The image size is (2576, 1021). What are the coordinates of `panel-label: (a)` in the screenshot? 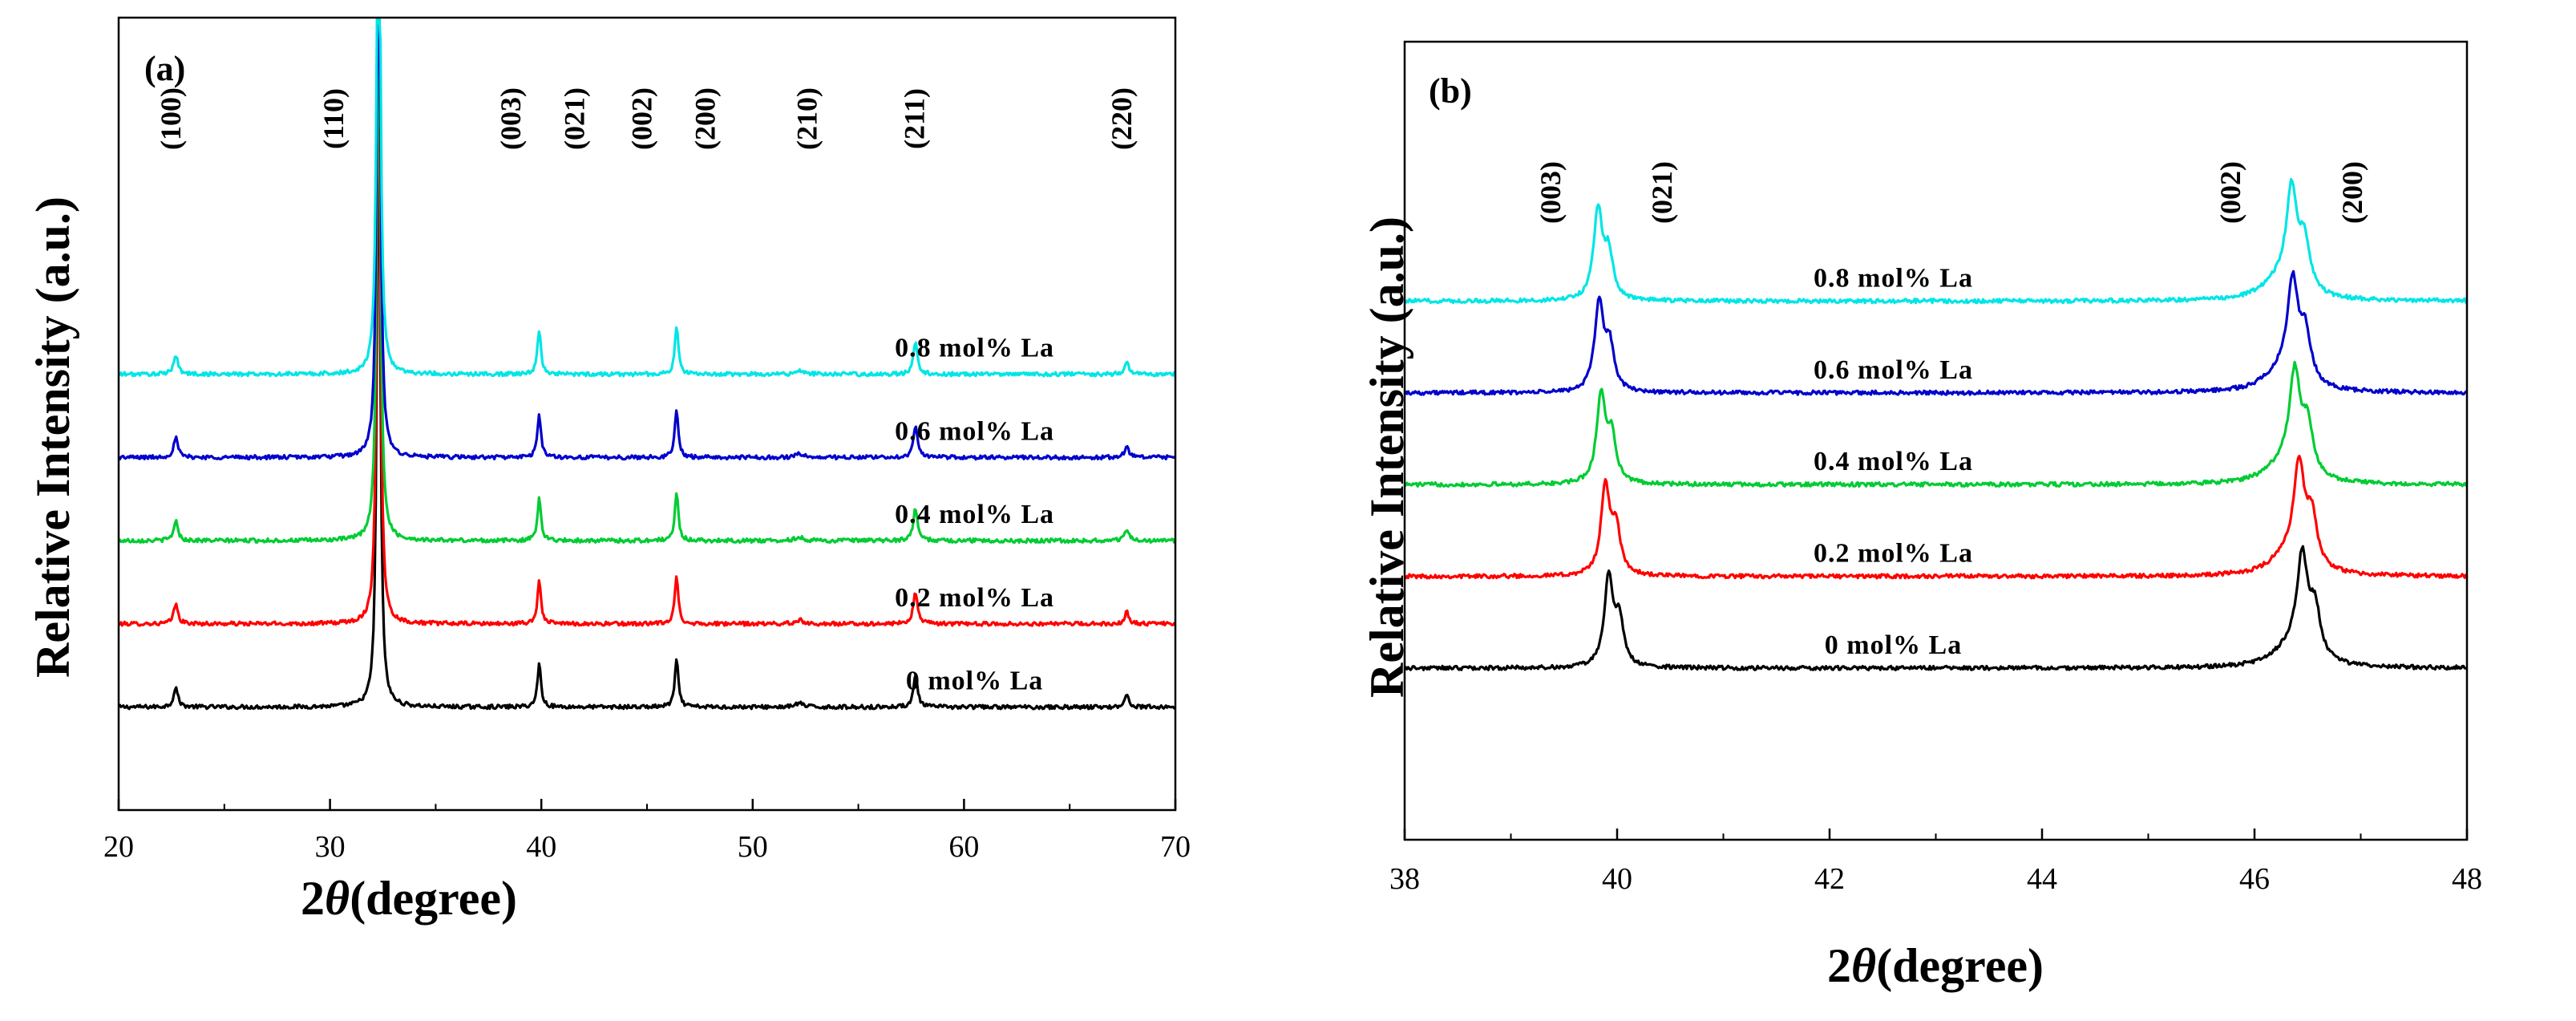 It's located at (164, 68).